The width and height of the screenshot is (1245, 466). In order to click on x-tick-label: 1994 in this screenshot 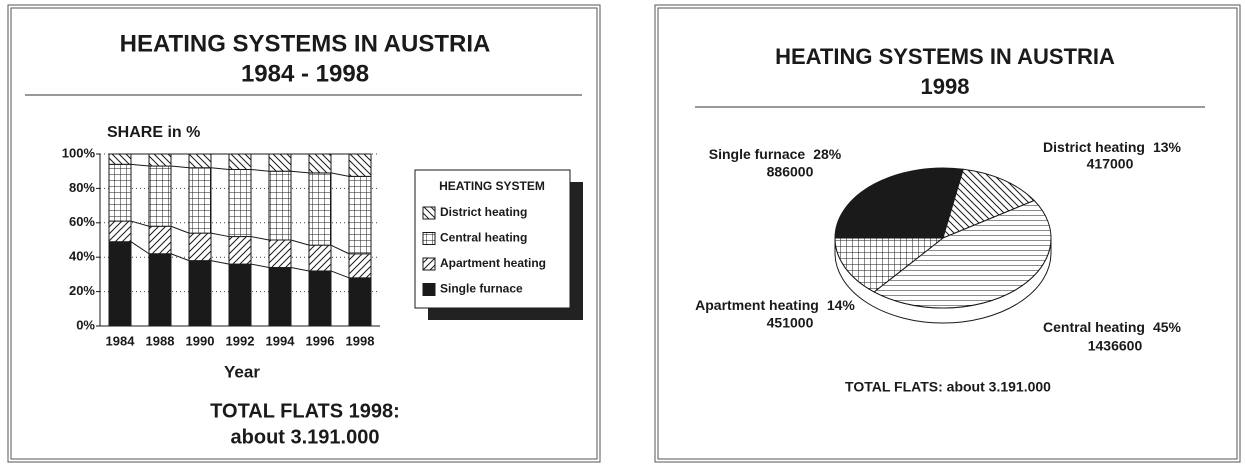, I will do `click(281, 340)`.